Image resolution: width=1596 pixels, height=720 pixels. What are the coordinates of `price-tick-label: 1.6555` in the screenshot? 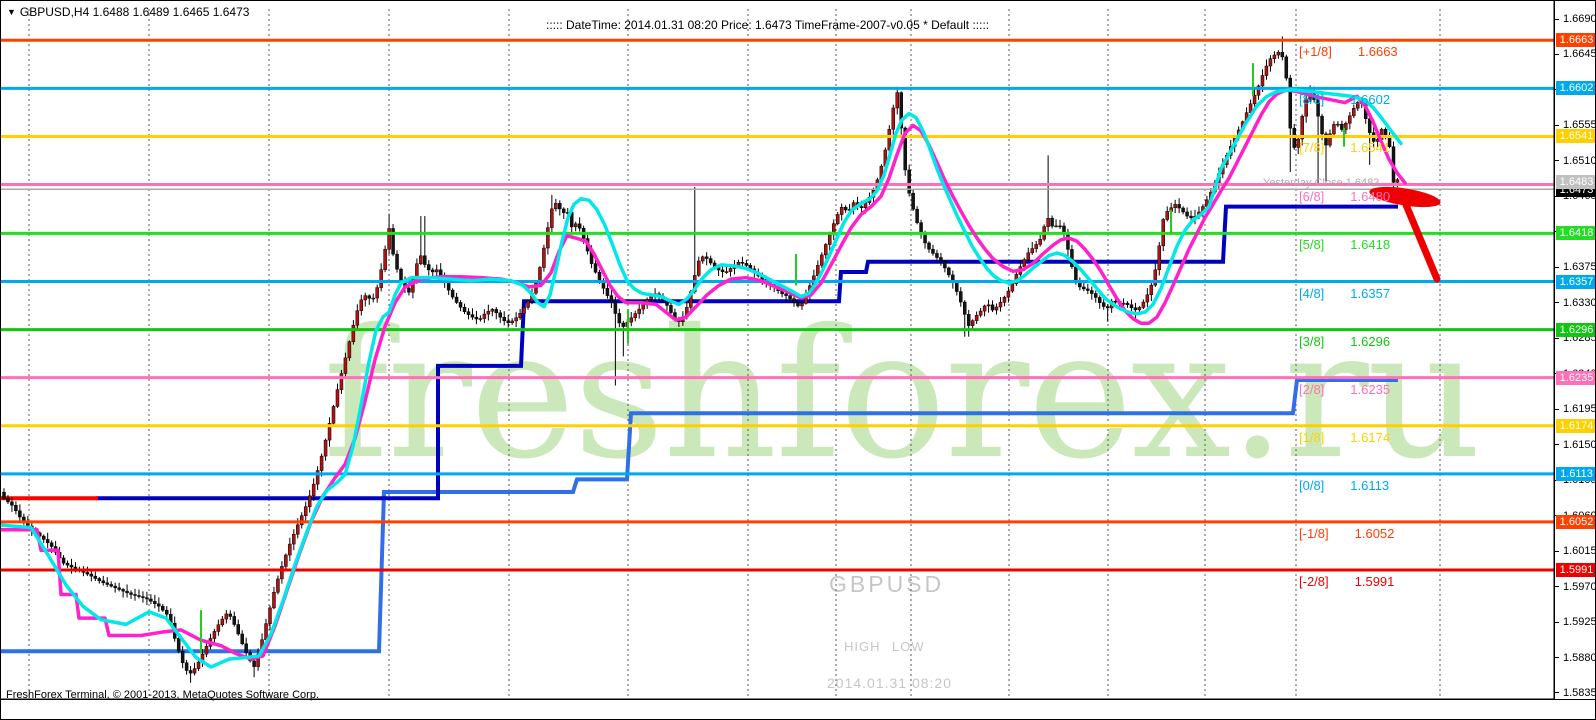 It's located at (1579, 125).